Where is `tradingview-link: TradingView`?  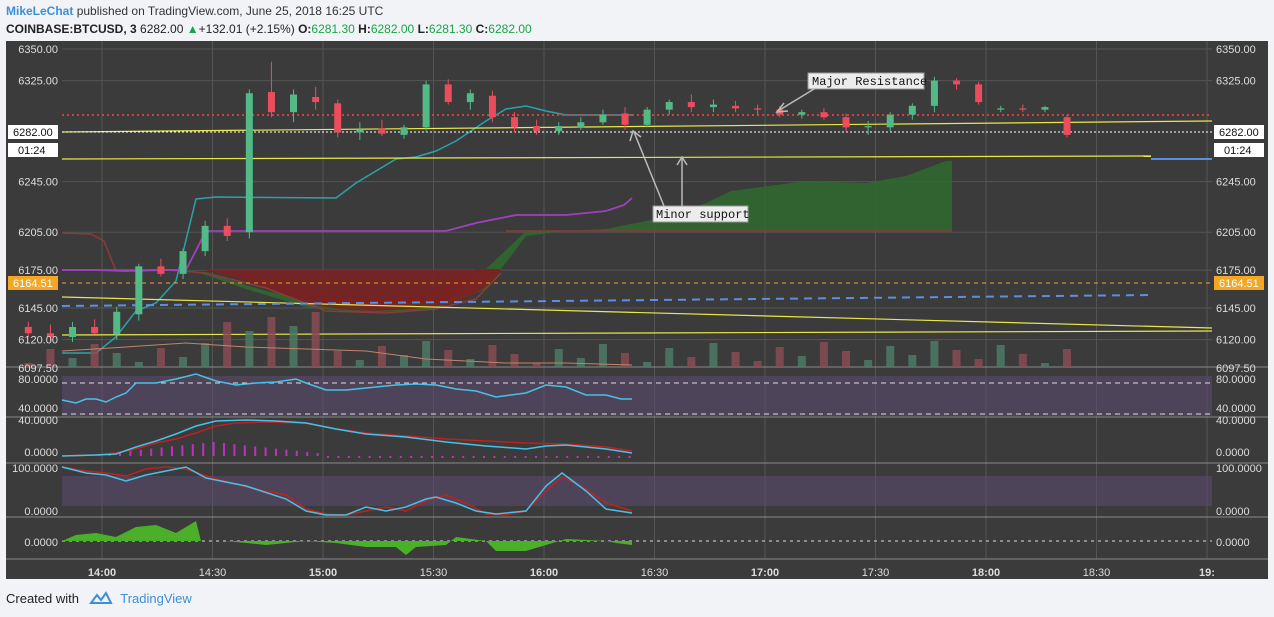
tradingview-link: TradingView is located at coordinates (156, 598).